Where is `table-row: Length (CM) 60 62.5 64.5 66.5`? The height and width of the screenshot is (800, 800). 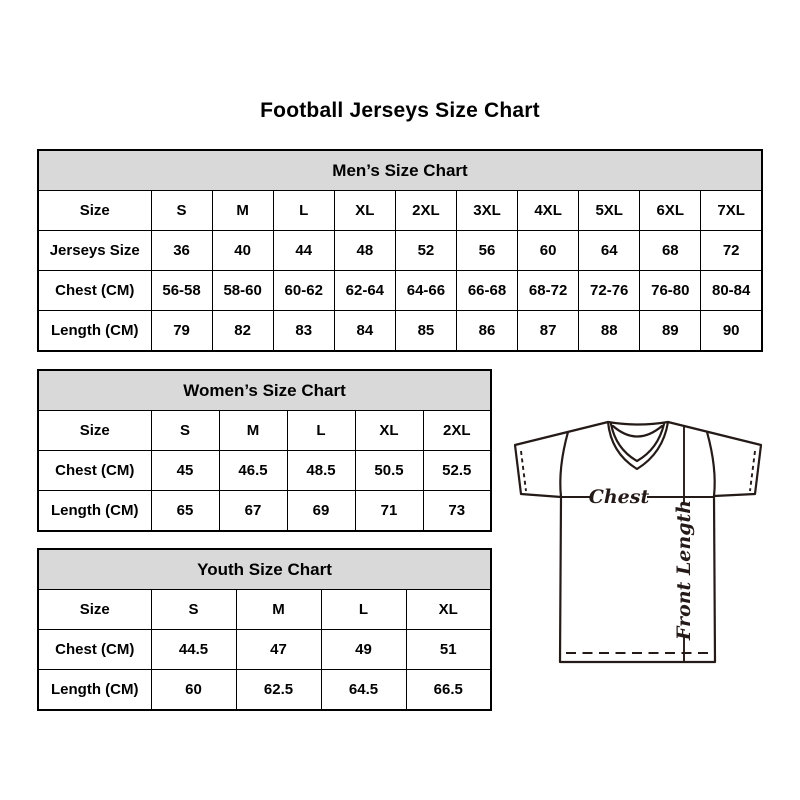
table-row: Length (CM) 60 62.5 64.5 66.5 is located at coordinates (264, 690).